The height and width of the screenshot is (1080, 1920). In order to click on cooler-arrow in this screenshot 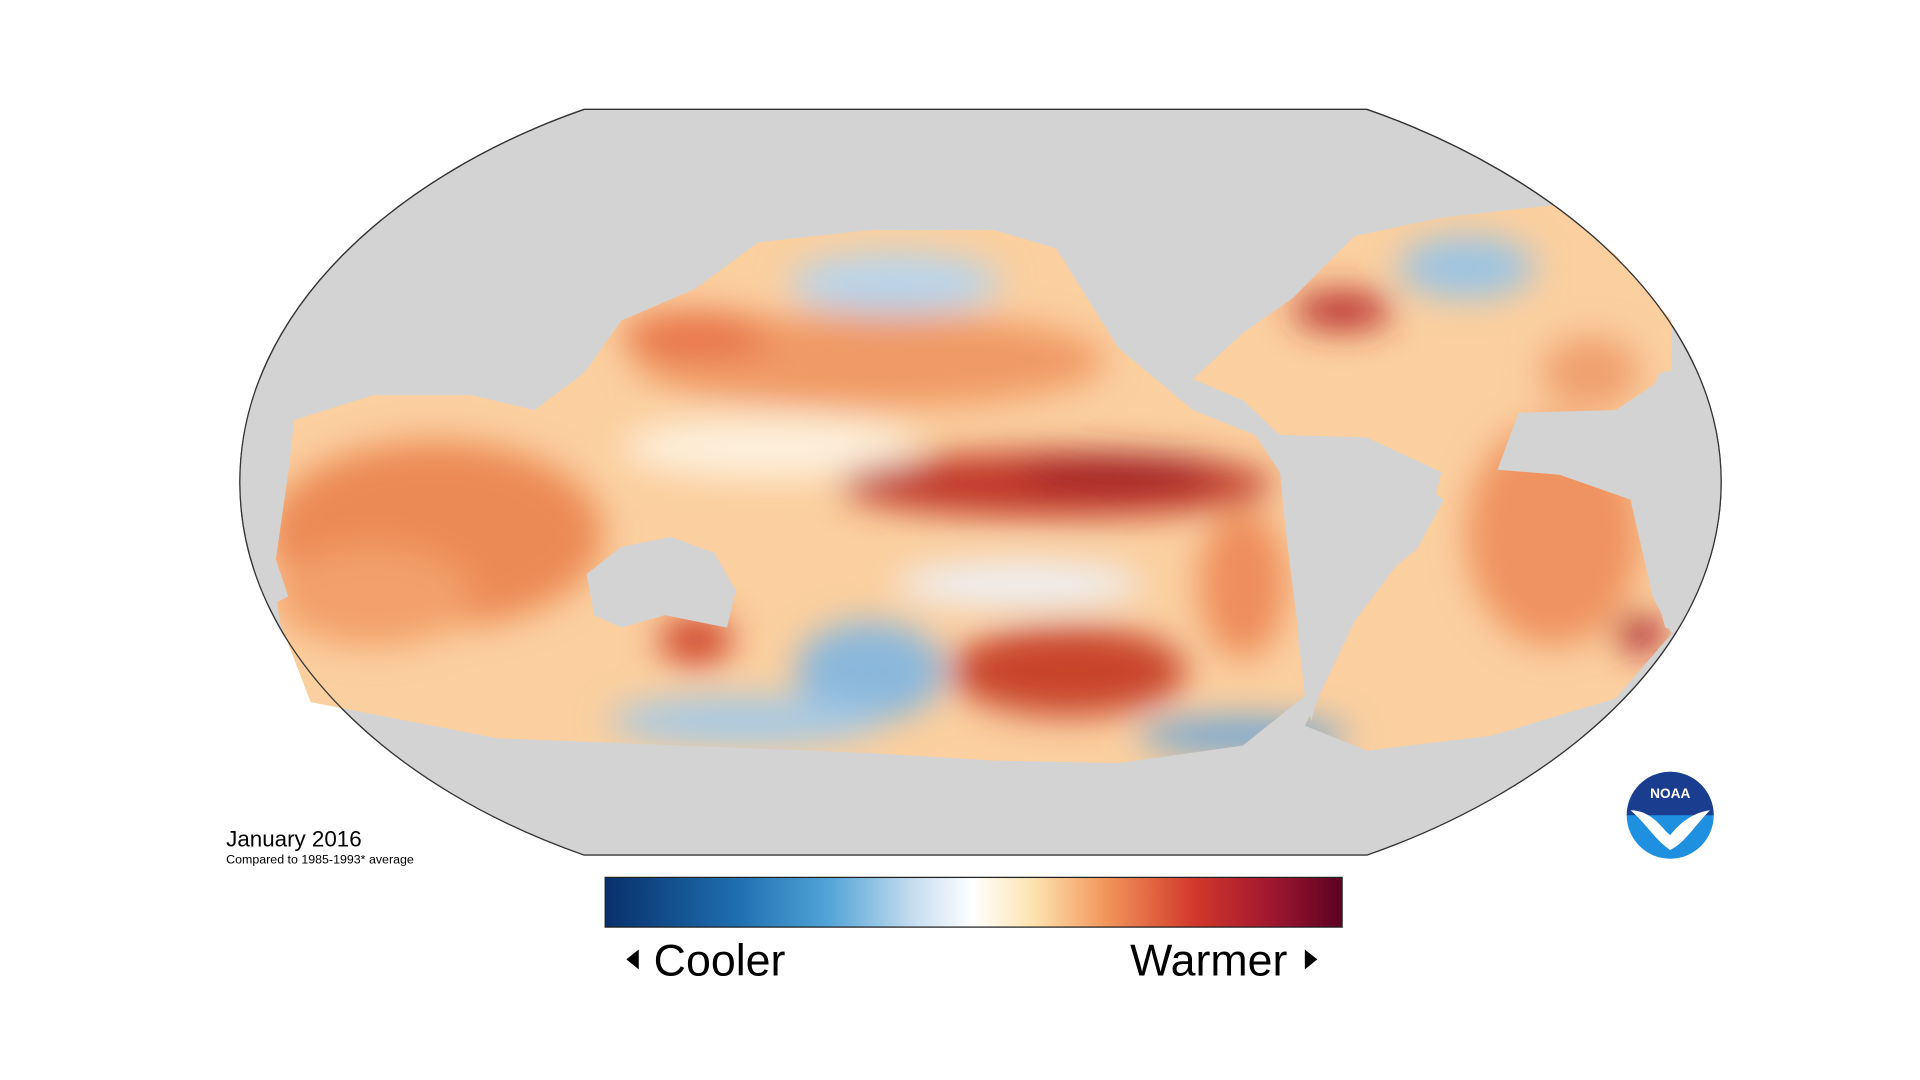, I will do `click(632, 959)`.